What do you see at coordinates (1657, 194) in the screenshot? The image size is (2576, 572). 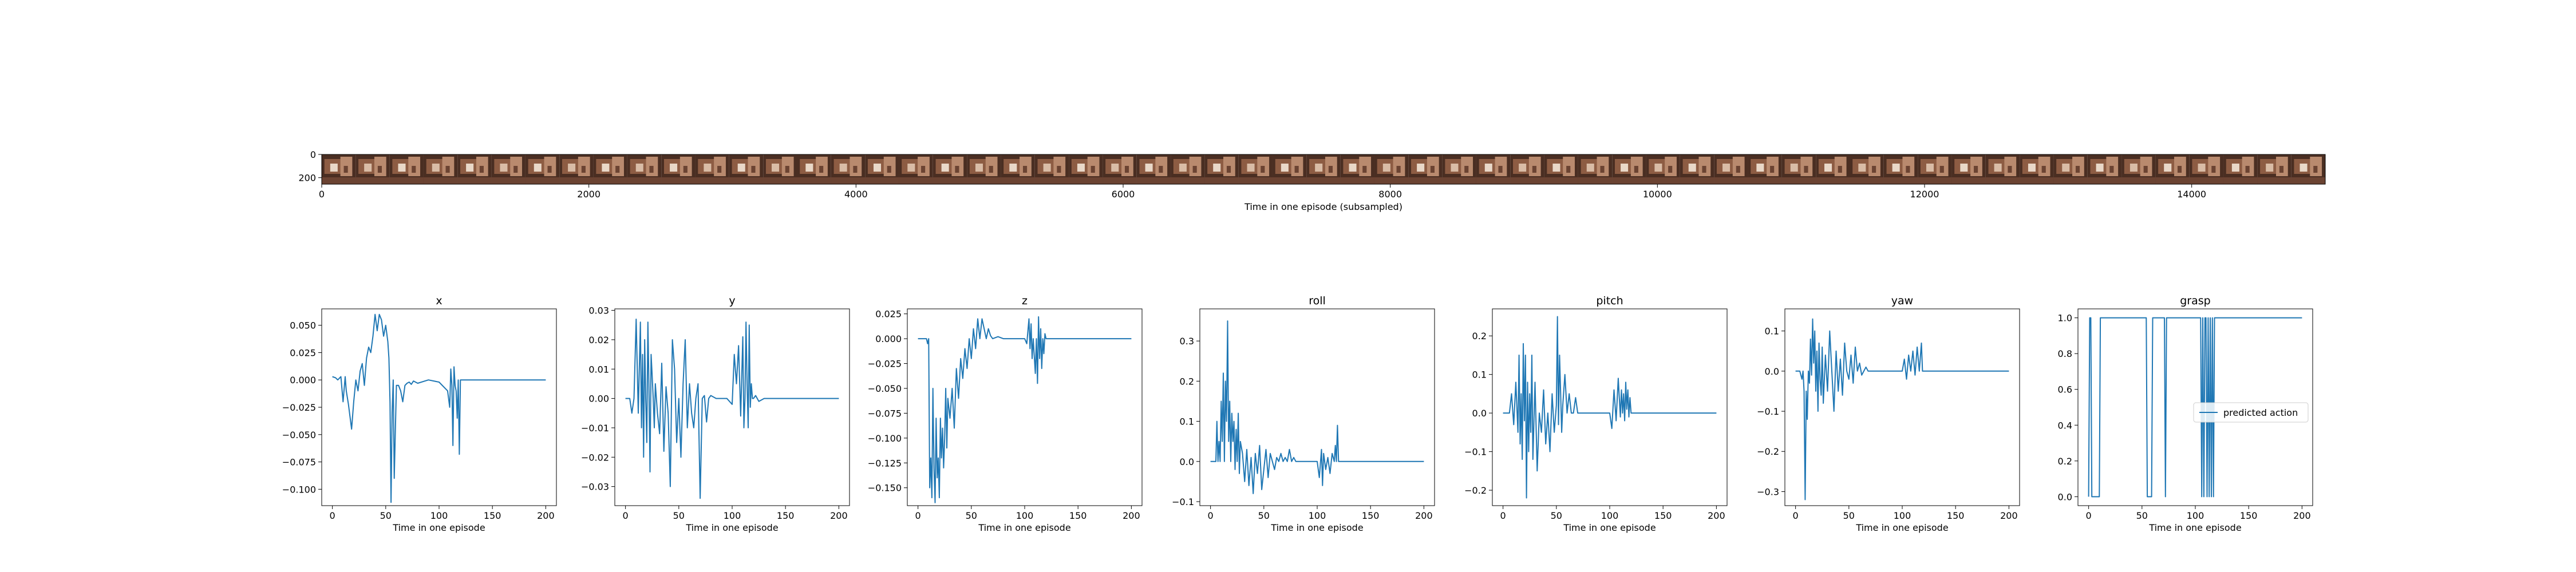 I see `strip-xtick-label: 10000` at bounding box center [1657, 194].